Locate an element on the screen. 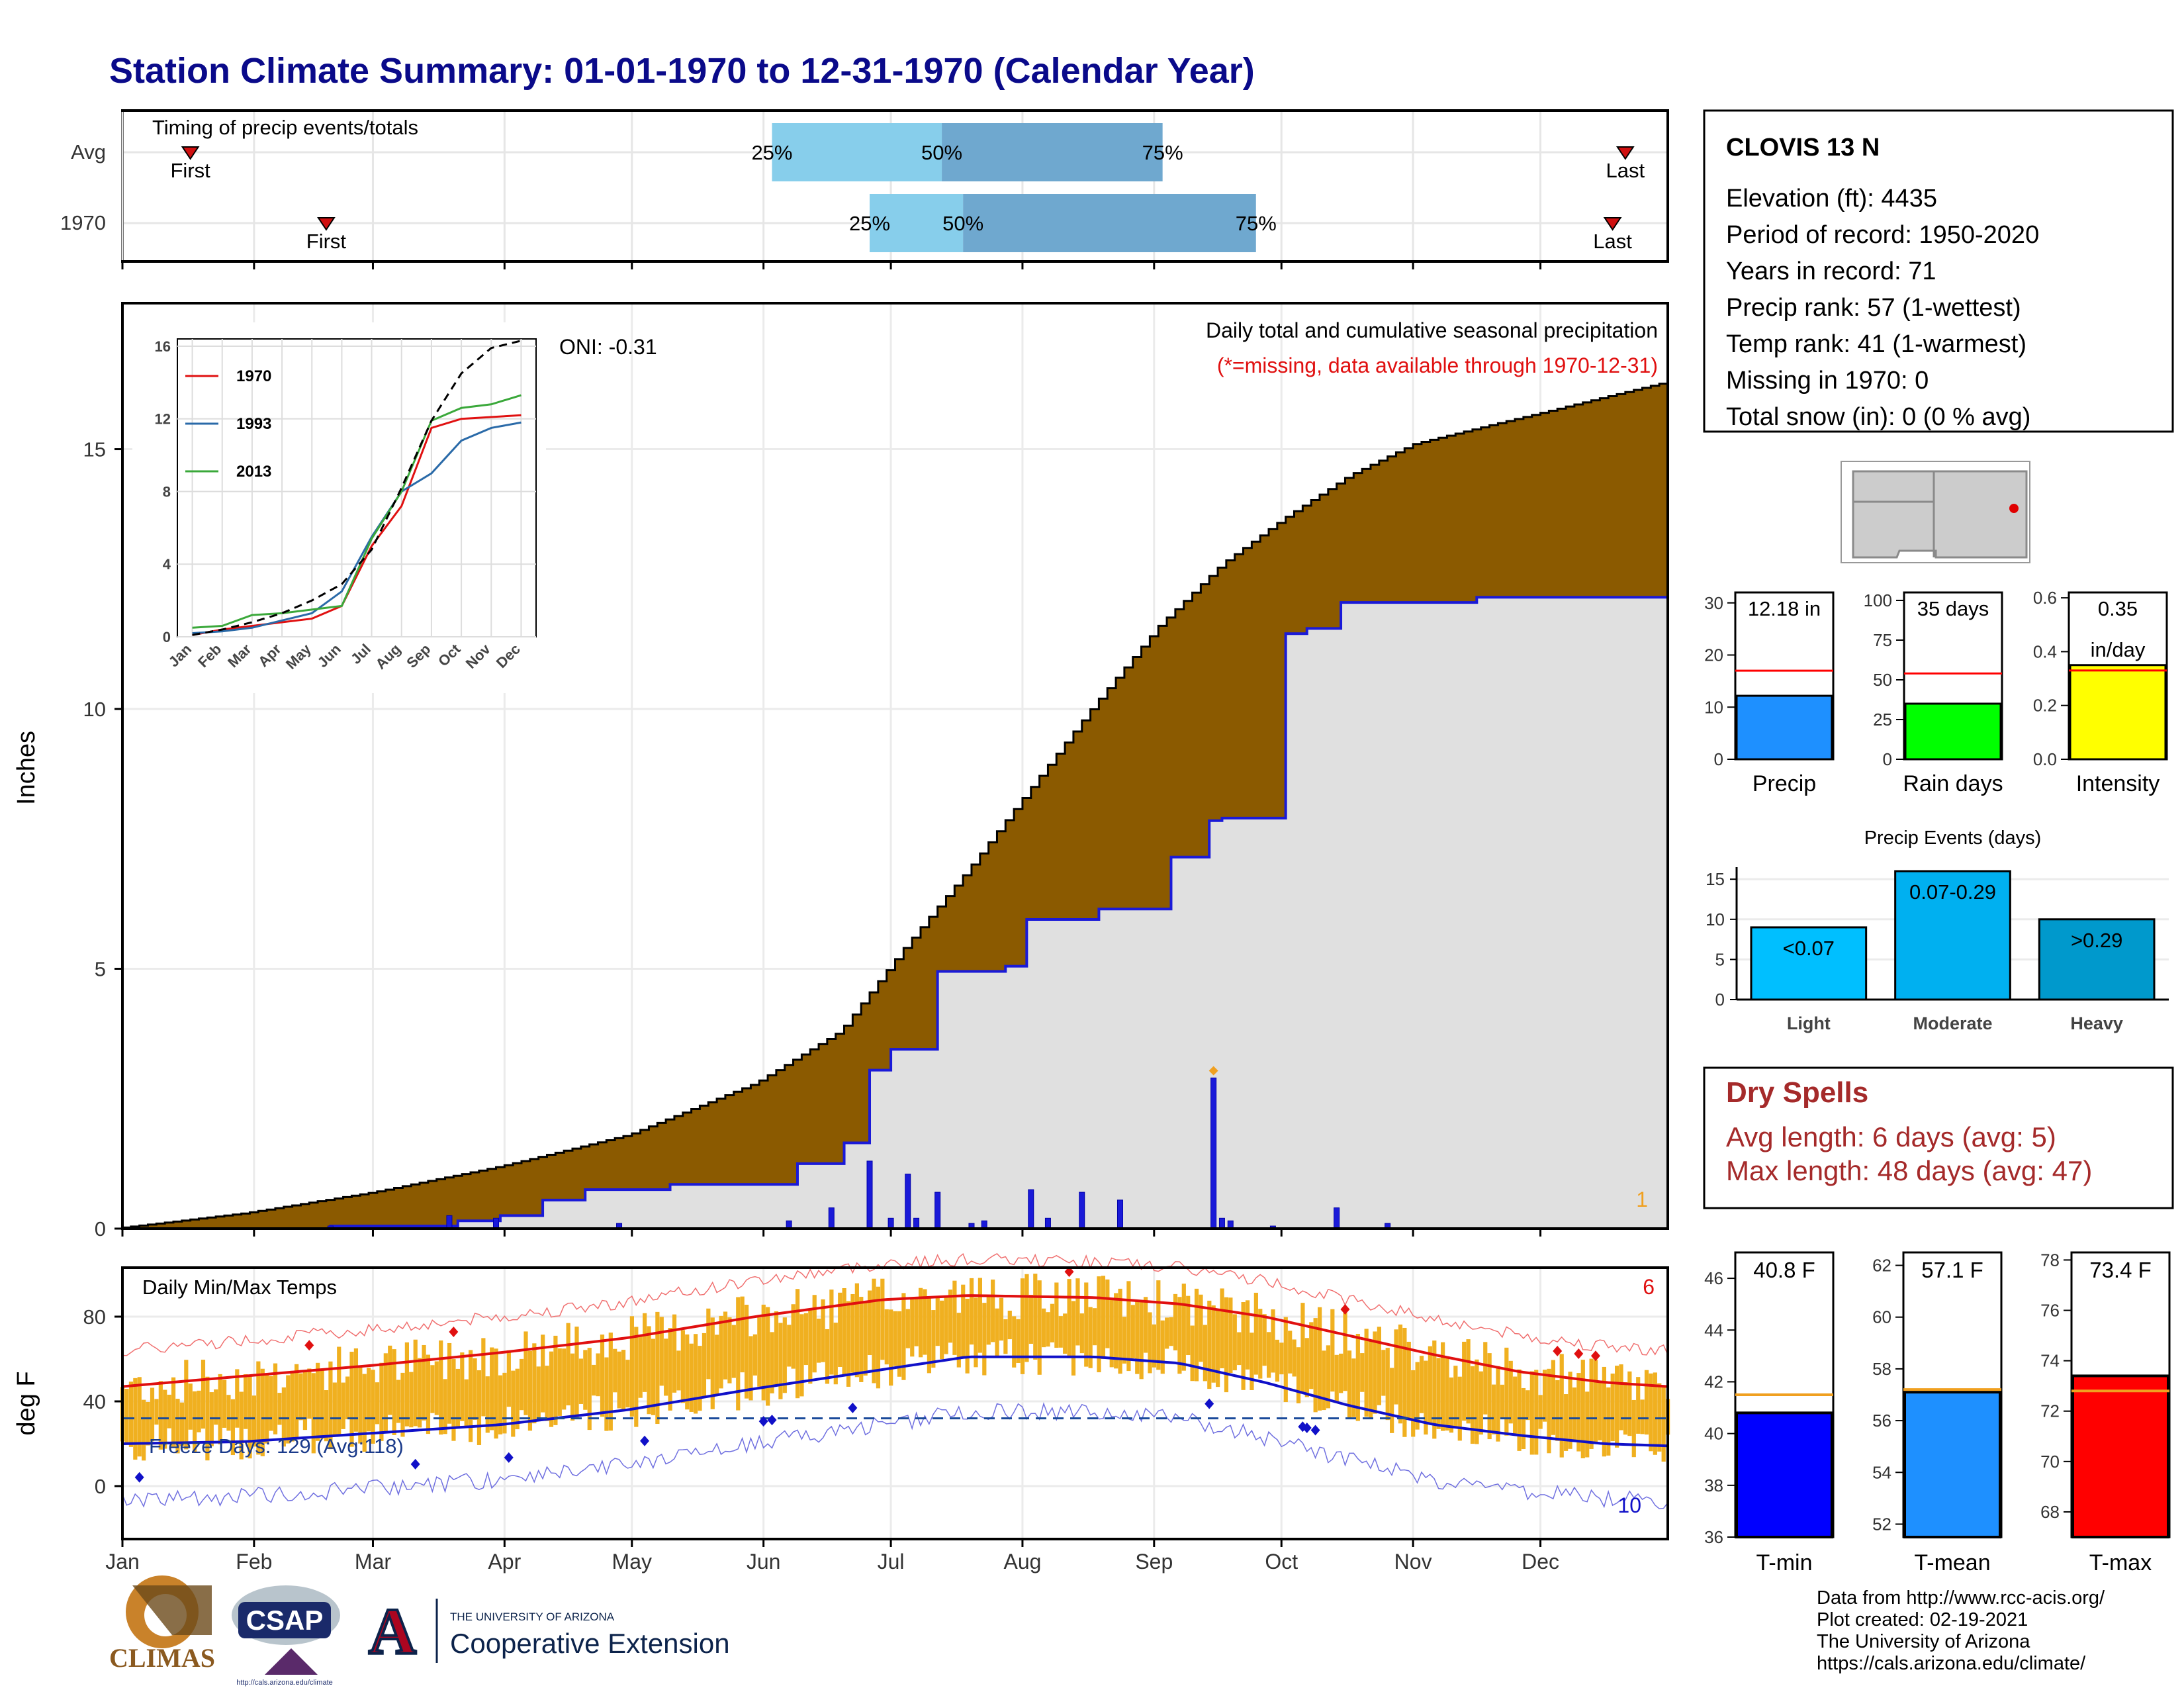 The width and height of the screenshot is (2184, 1688). timing-last-marker-label: Last is located at coordinates (1625, 170).